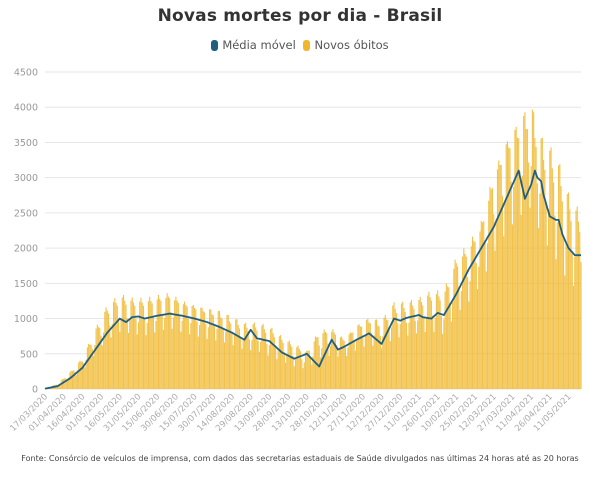  What do you see at coordinates (26, 213) in the screenshot?
I see `y-tick-label: 2500` at bounding box center [26, 213].